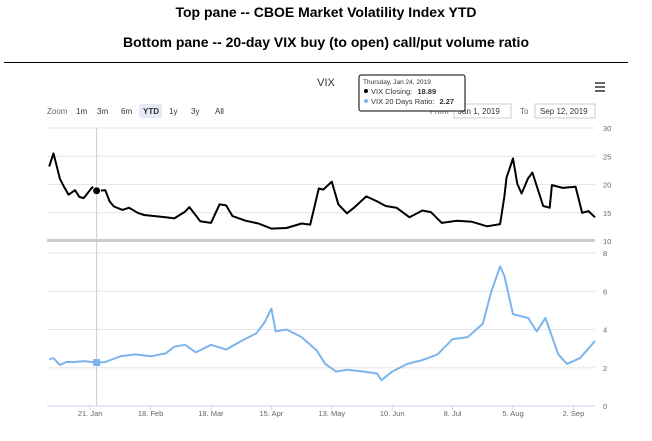 The width and height of the screenshot is (652, 441). Describe the element at coordinates (574, 413) in the screenshot. I see `x-tick-label: 2. Sep` at that location.